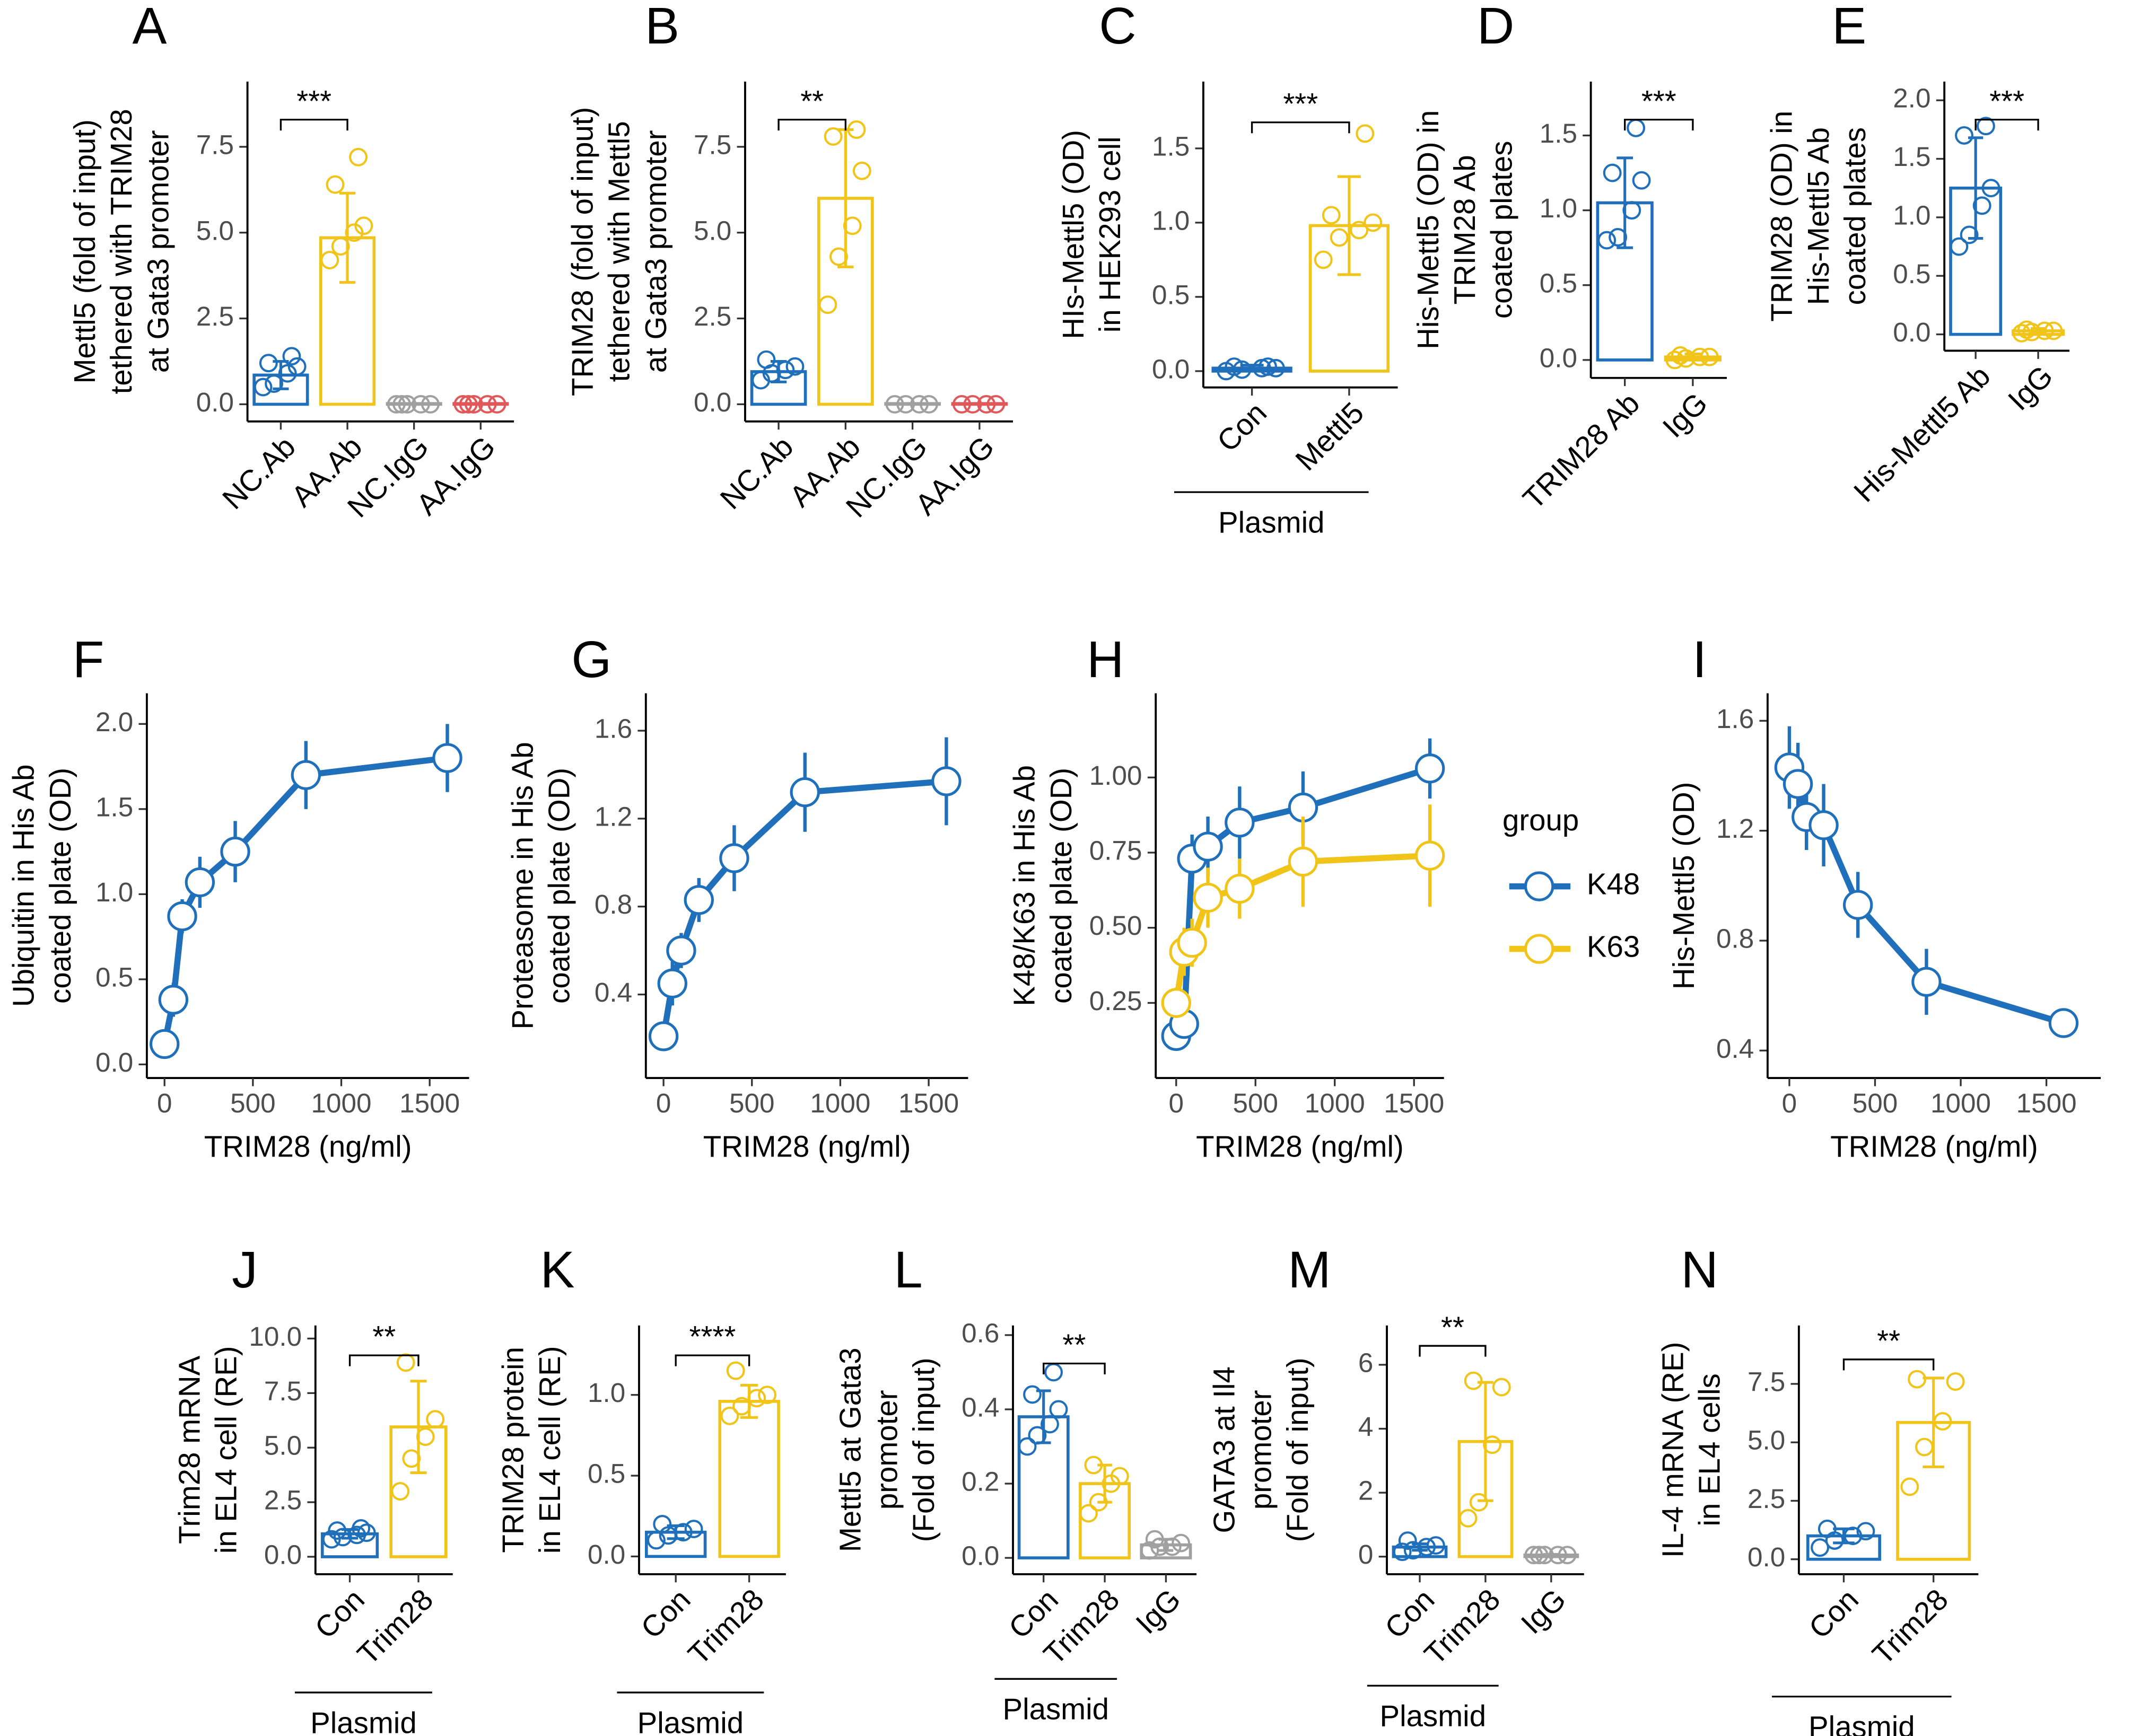 This screenshot has height=1736, width=2132. Describe the element at coordinates (1329, 436) in the screenshot. I see `x-tick-label: Mettl5` at that location.